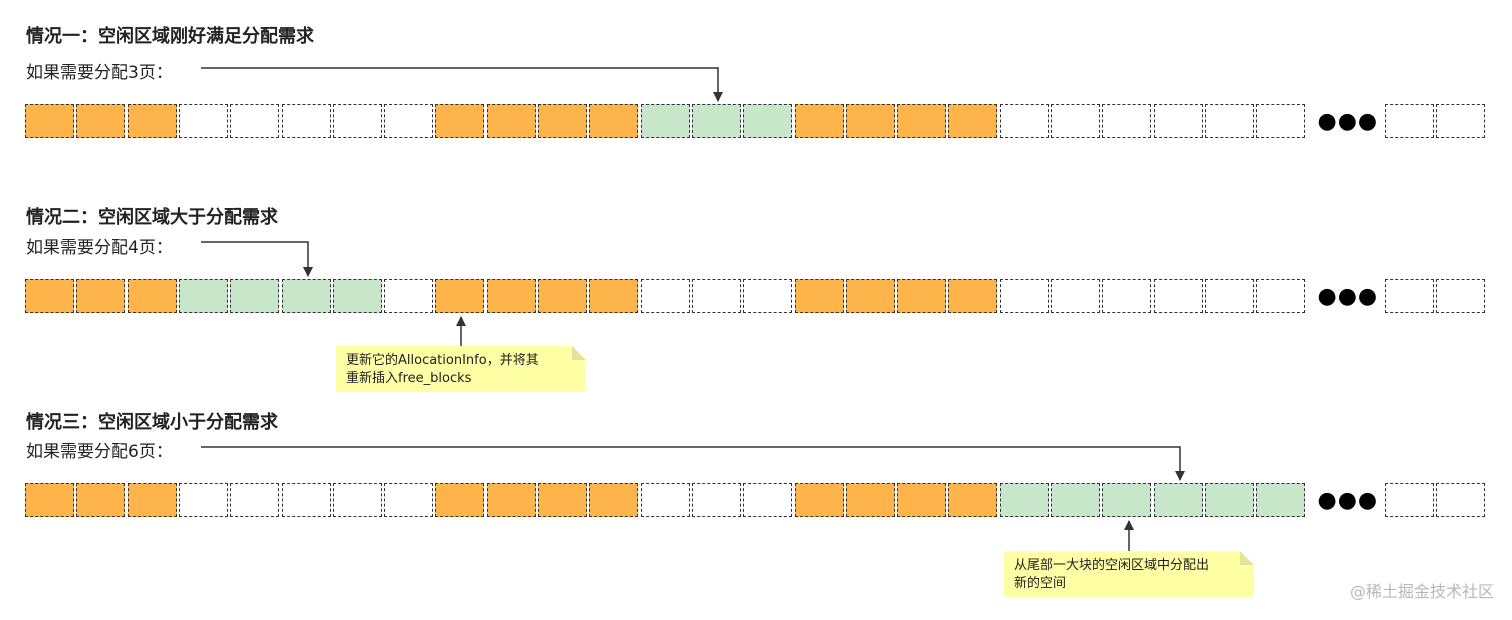 Image resolution: width=1512 pixels, height=620 pixels. What do you see at coordinates (693, 463) in the screenshot?
I see `case3-arrow` at bounding box center [693, 463].